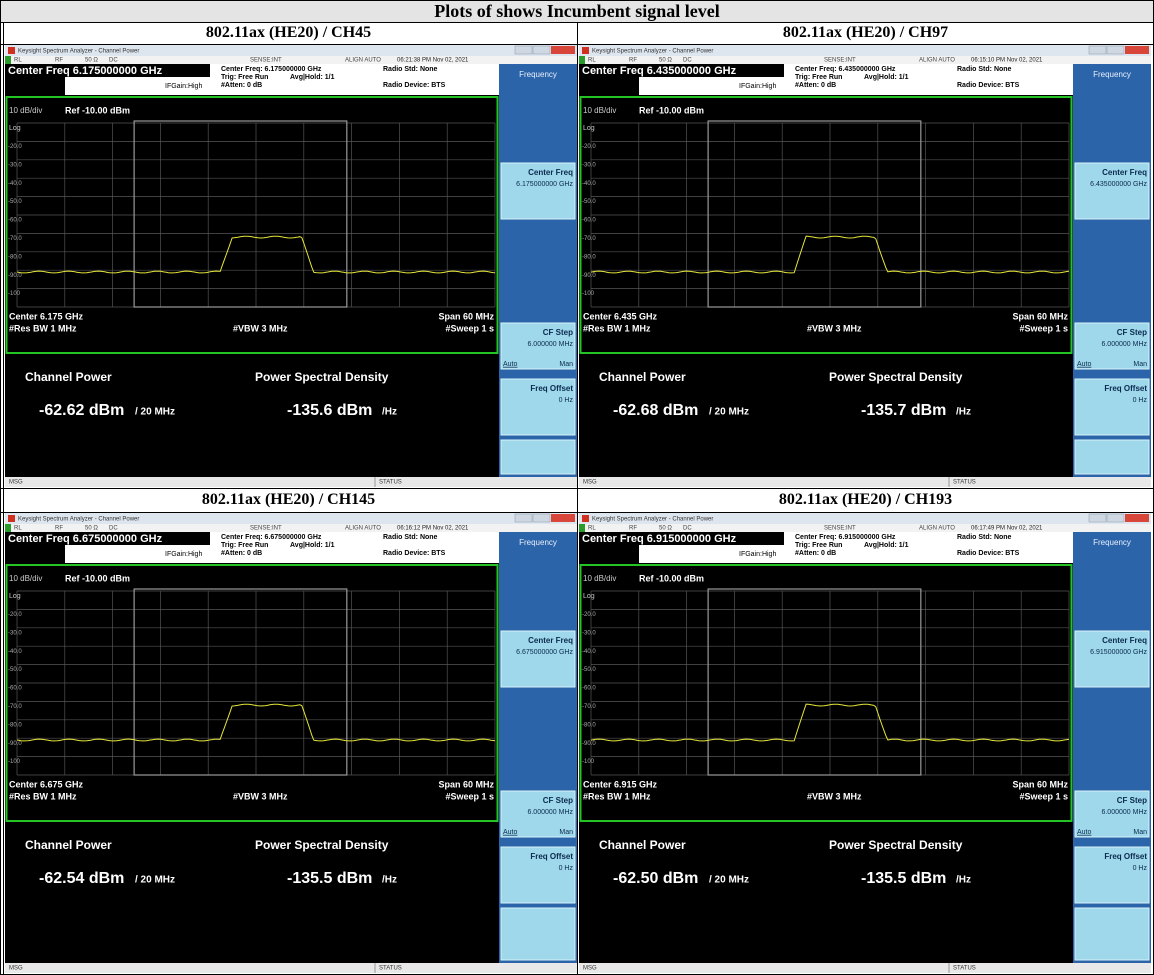  Describe the element at coordinates (988, 553) in the screenshot. I see `radio-device: Radio Device: BTS` at that location.